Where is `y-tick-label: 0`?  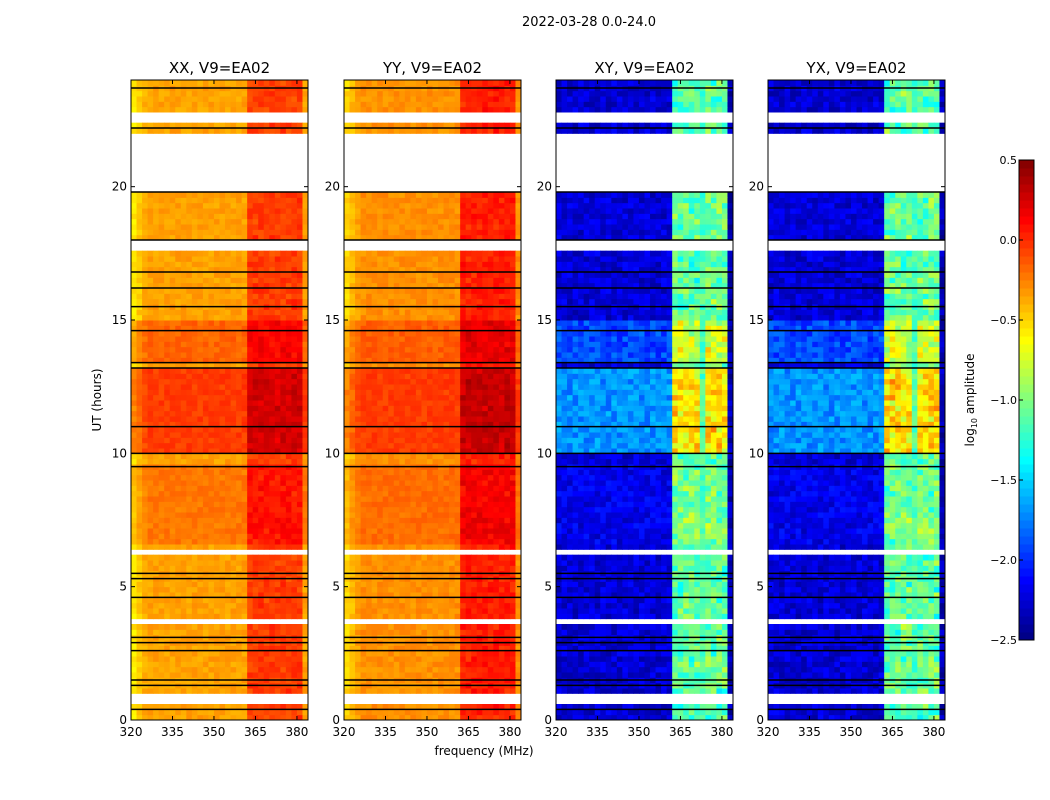 y-tick-label: 0 is located at coordinates (123, 720).